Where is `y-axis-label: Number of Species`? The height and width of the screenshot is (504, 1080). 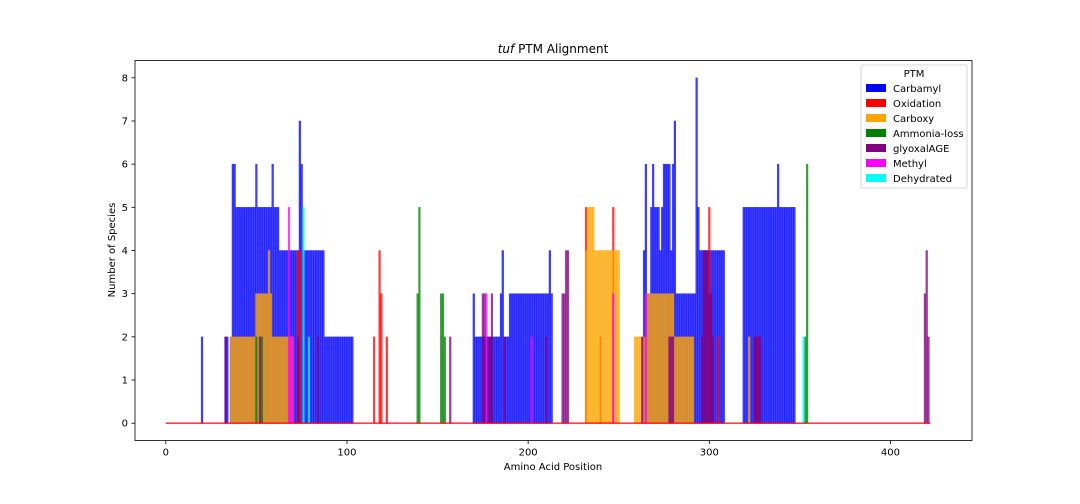 y-axis-label: Number of Species is located at coordinates (112, 250).